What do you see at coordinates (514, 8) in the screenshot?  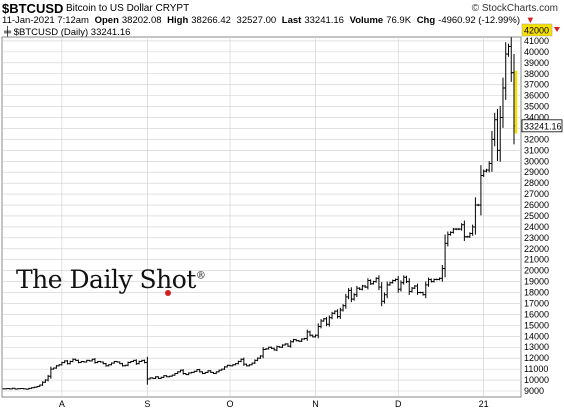 I see `stockcharts-watermark: © StockCharts.com` at bounding box center [514, 8].